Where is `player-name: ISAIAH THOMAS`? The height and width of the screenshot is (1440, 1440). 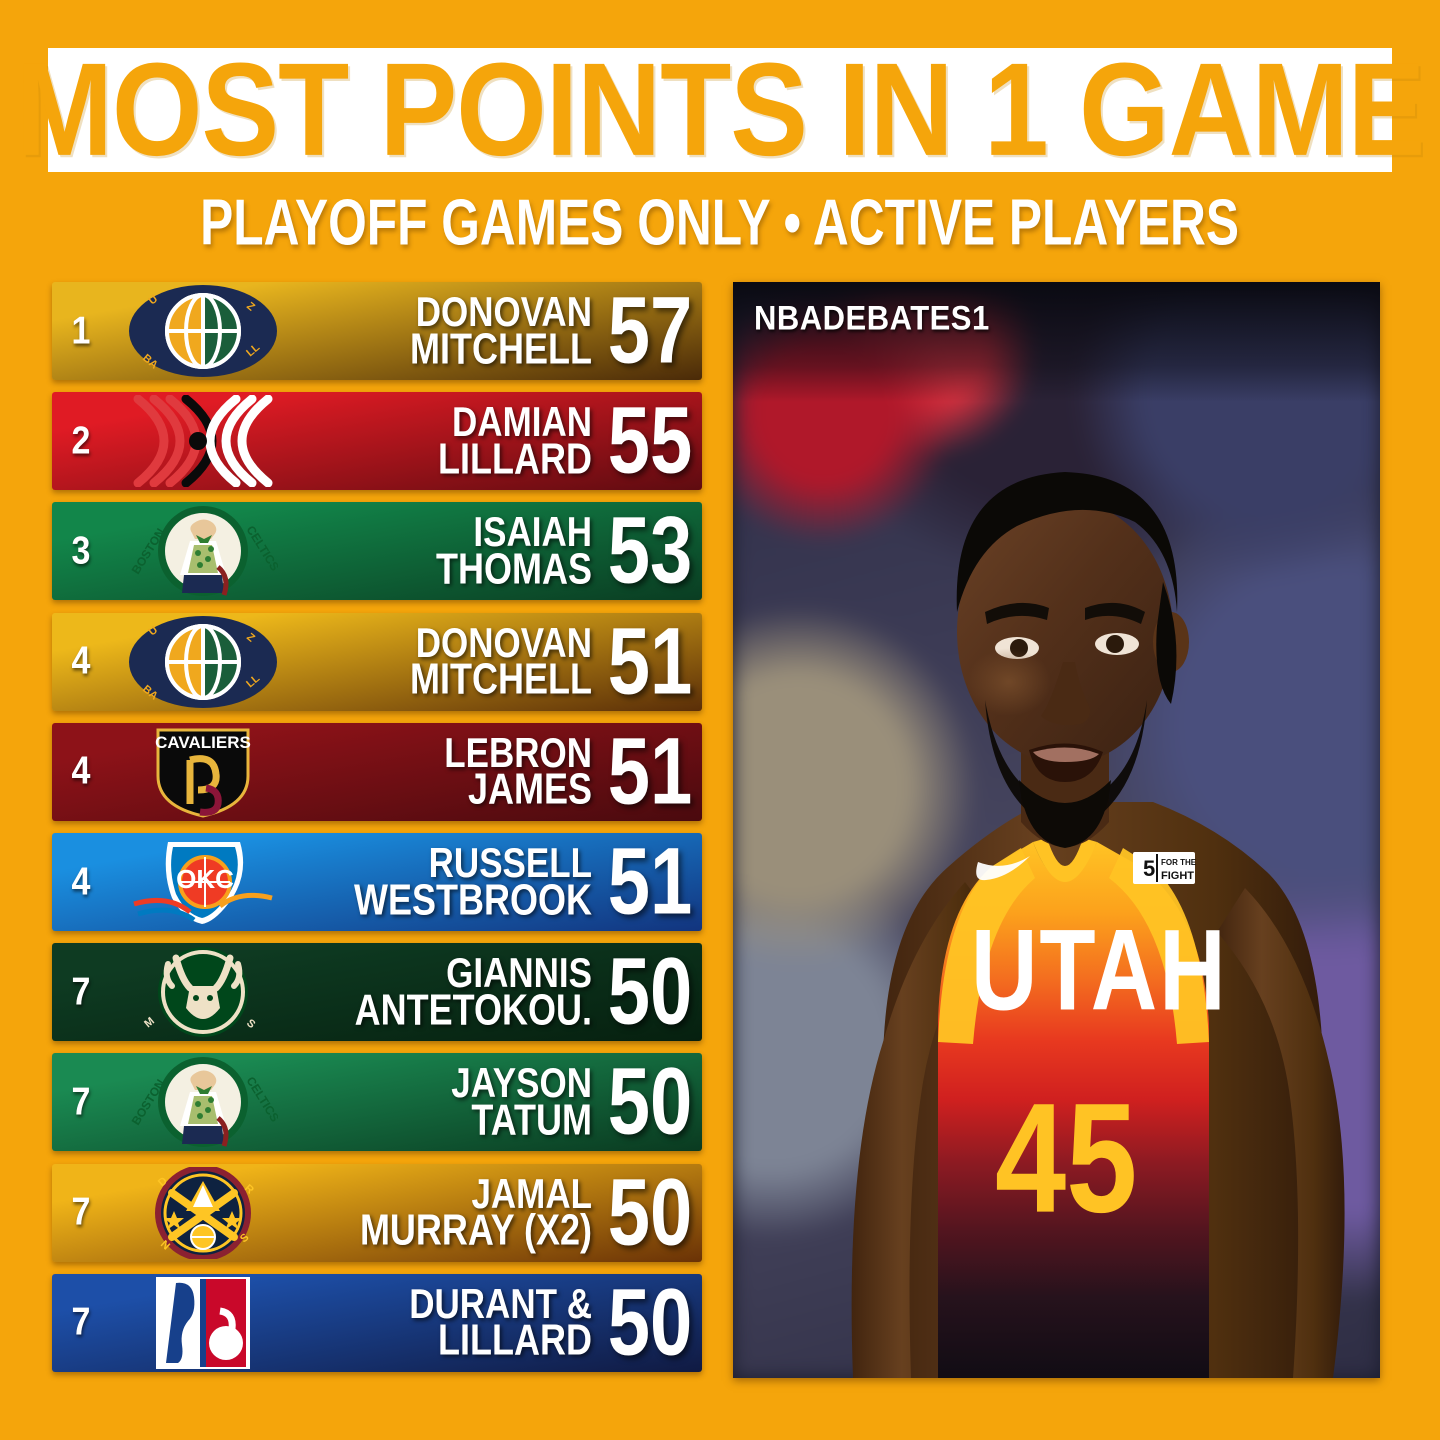 player-name: ISAIAH THOMAS is located at coordinates (446, 551).